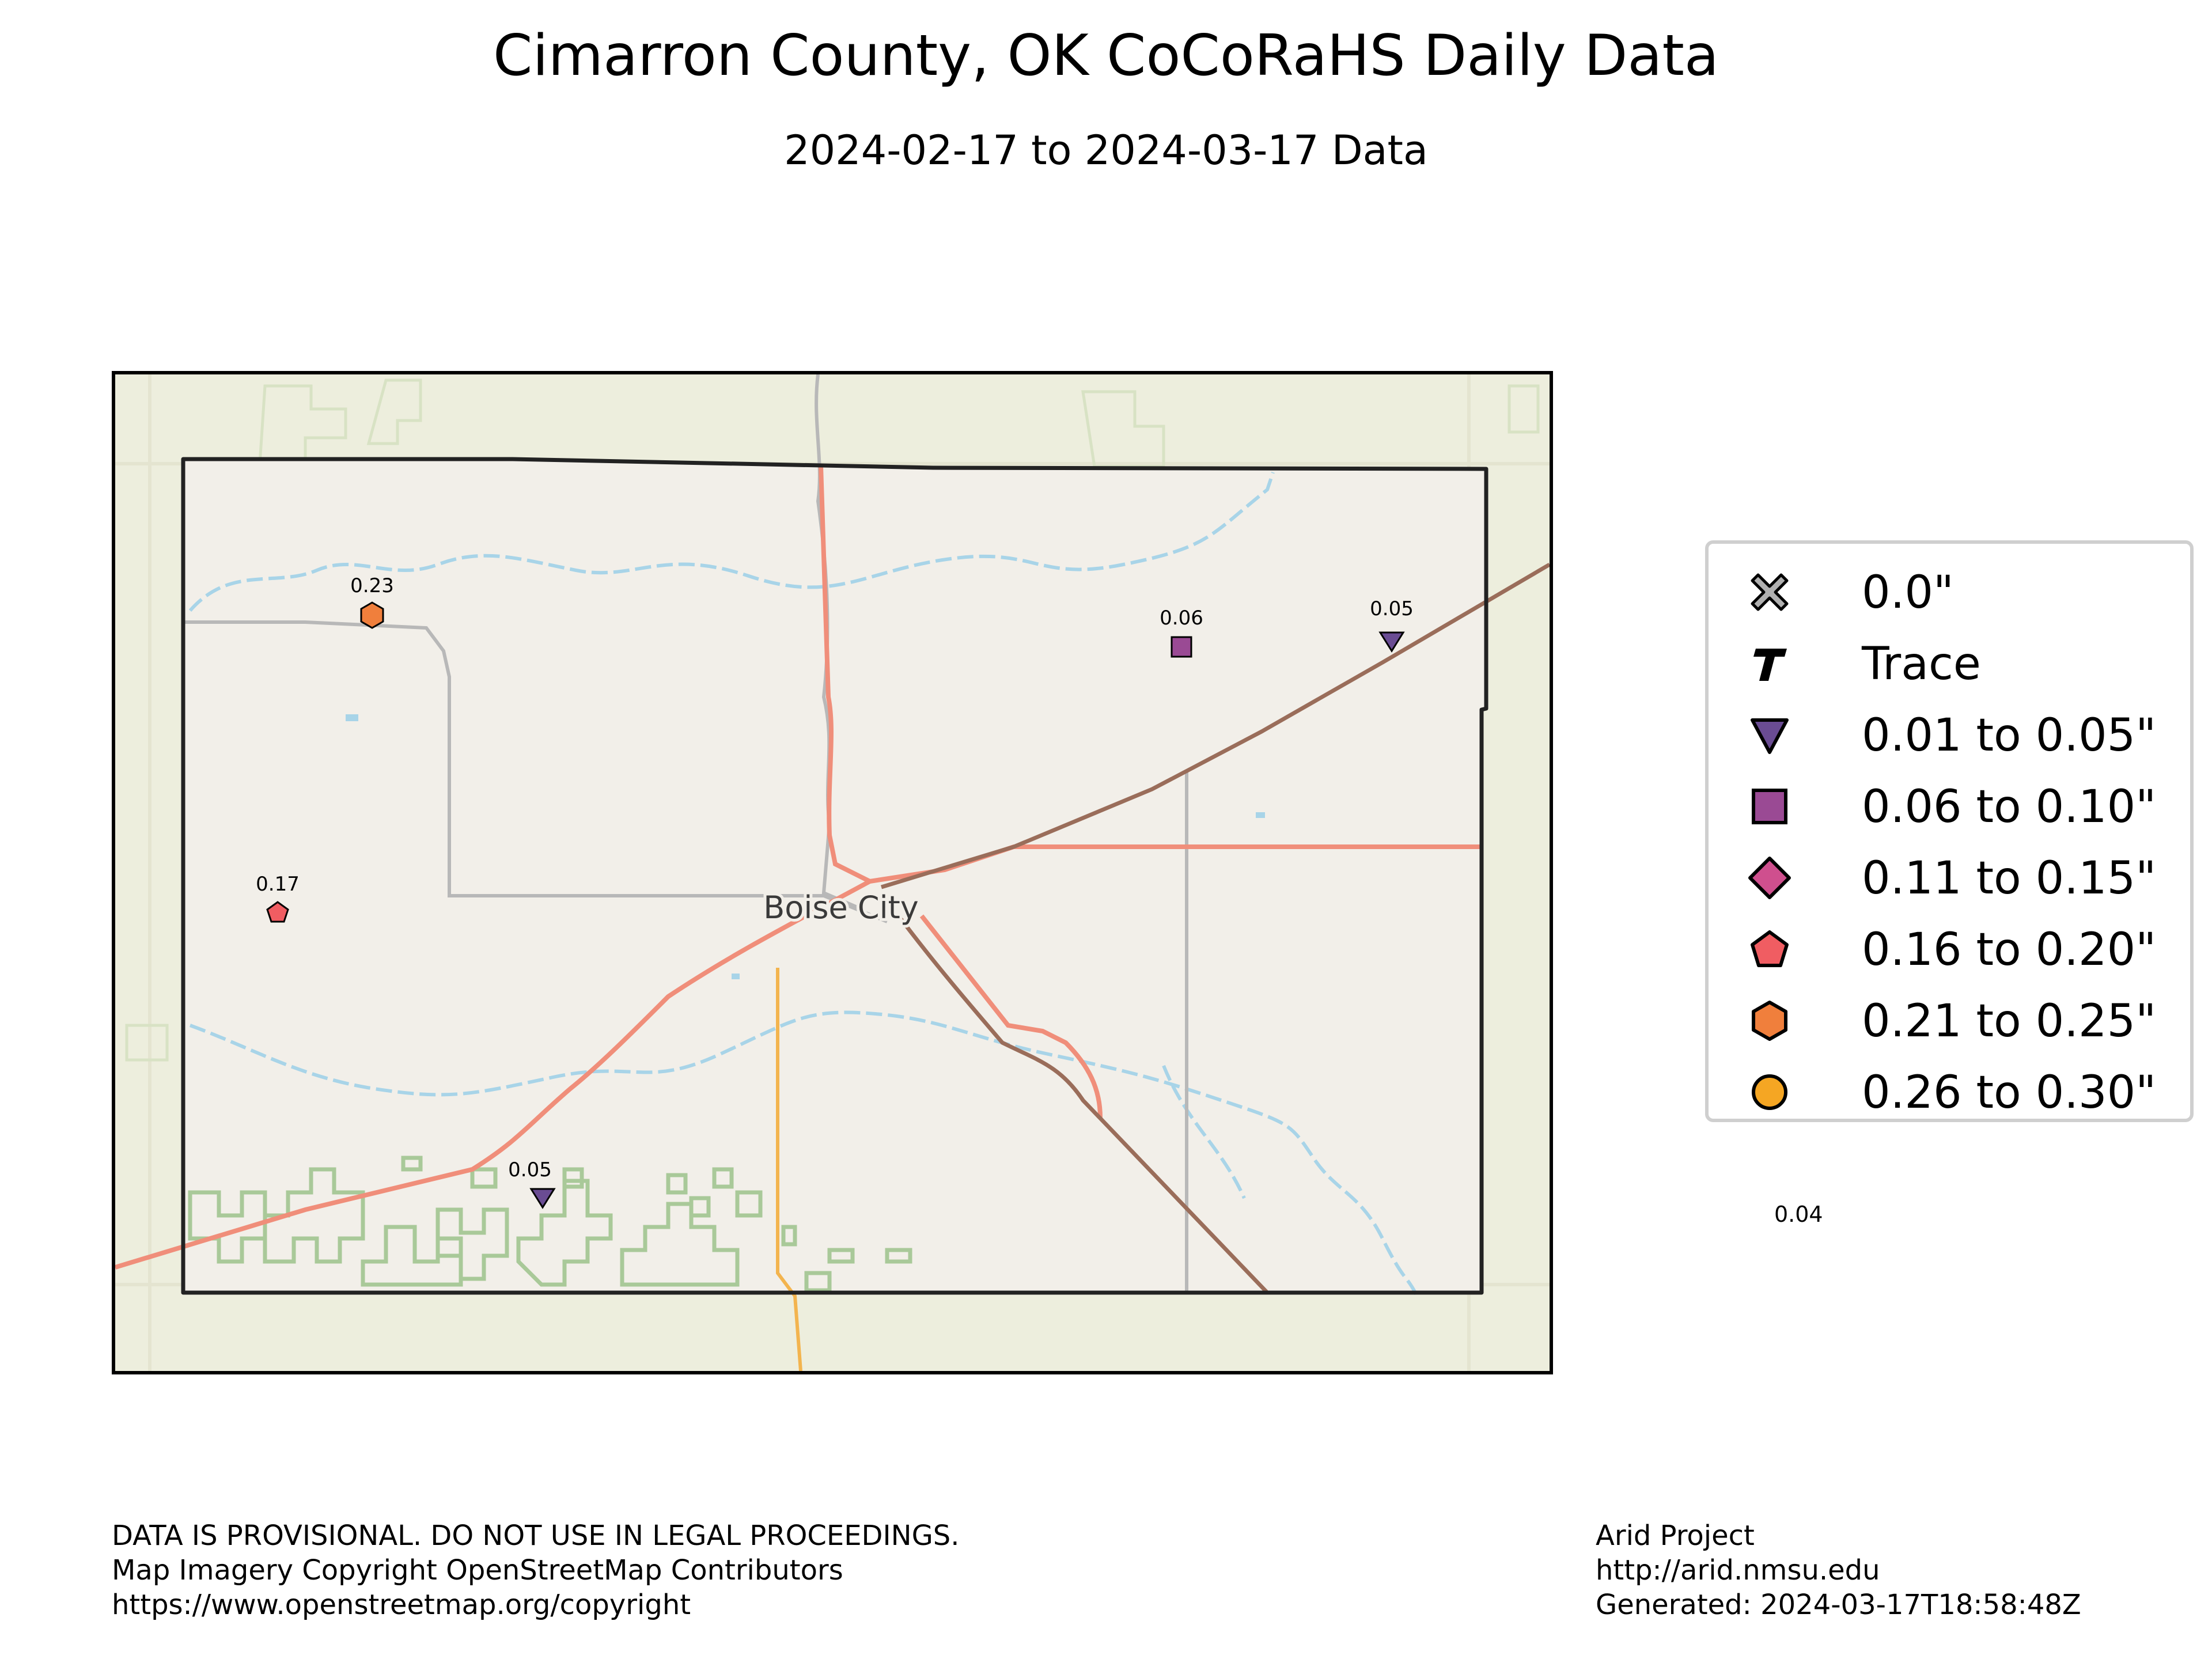  I want to click on legend-item: 0.06 to 0.10", so click(1949, 806).